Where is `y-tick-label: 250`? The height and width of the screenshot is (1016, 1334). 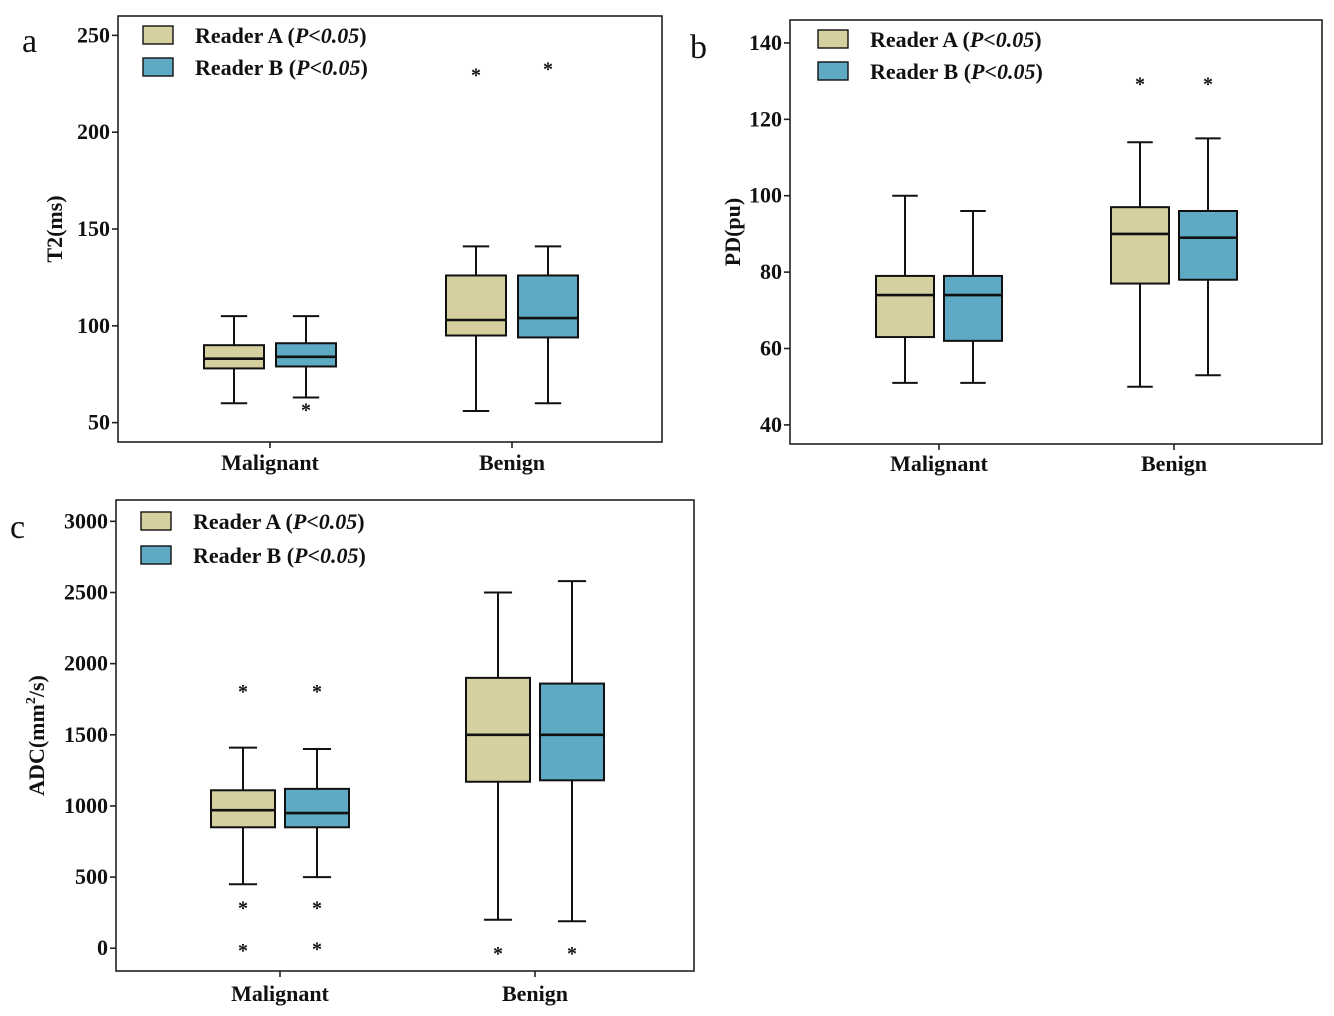 y-tick-label: 250 is located at coordinates (93, 34).